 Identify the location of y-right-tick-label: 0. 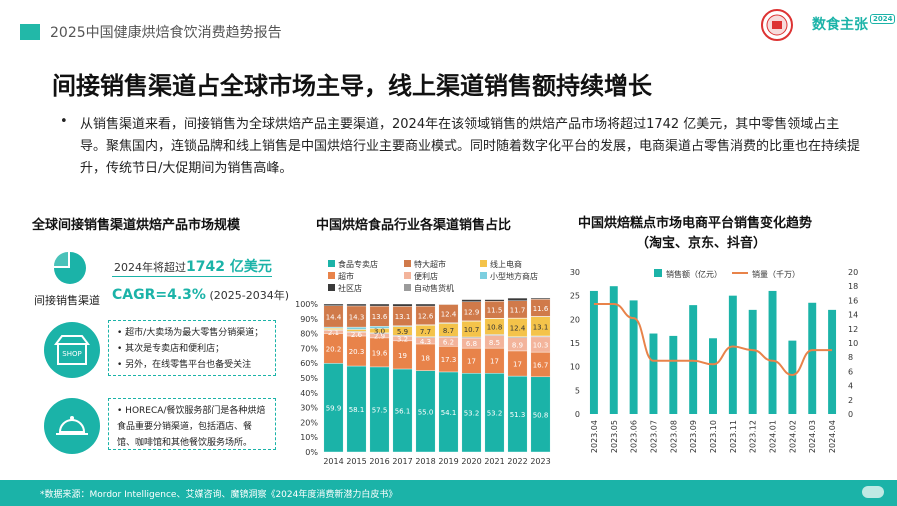
(850, 414).